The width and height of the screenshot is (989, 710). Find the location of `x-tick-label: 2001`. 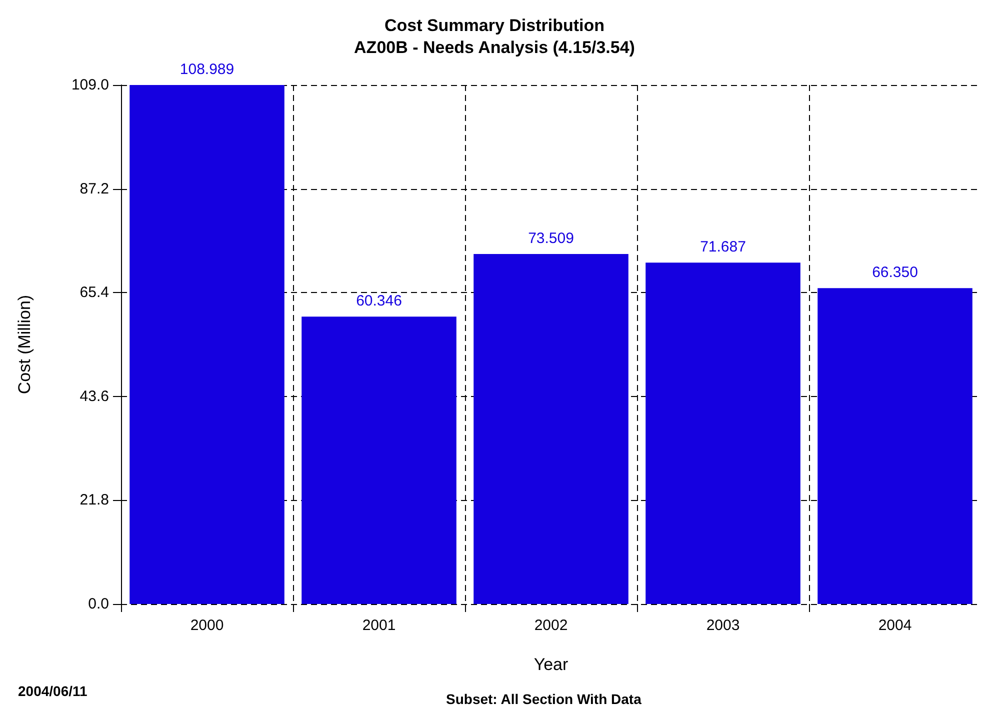

x-tick-label: 2001 is located at coordinates (379, 625).